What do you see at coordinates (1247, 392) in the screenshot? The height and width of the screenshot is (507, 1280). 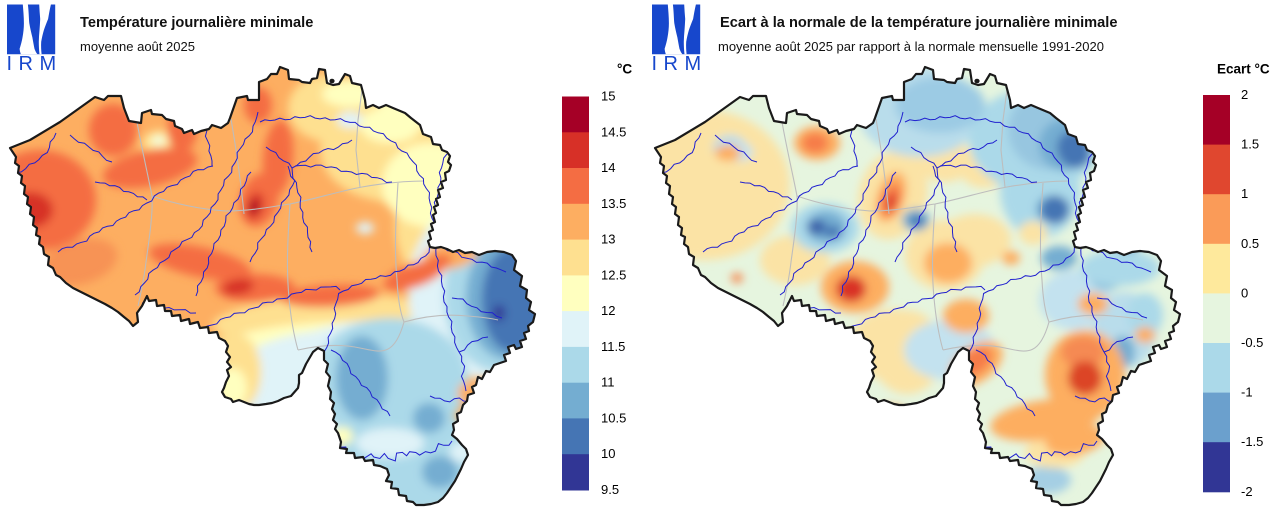 I see `svg-text: -1` at bounding box center [1247, 392].